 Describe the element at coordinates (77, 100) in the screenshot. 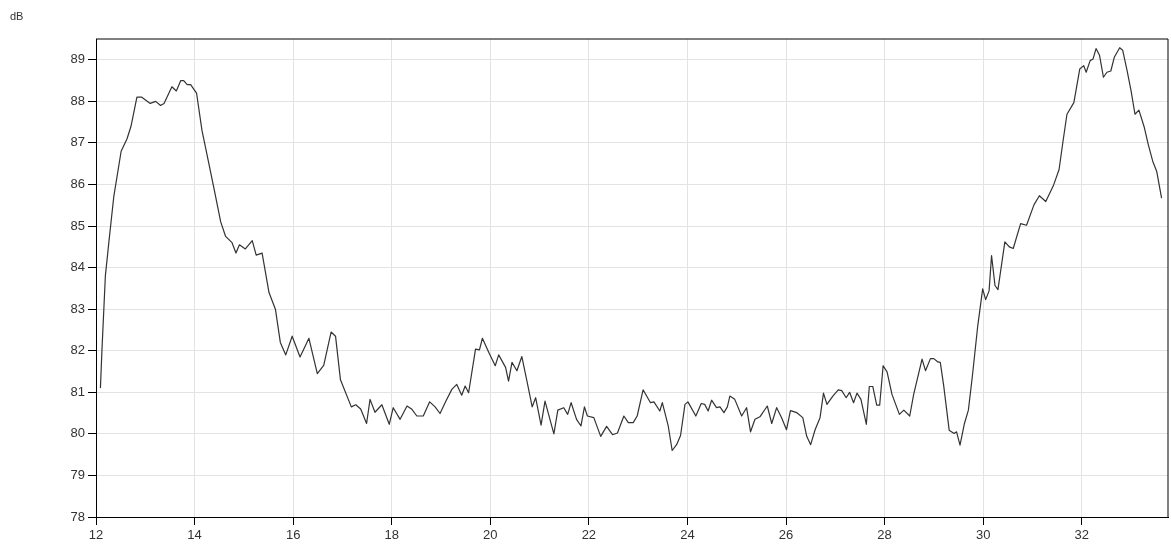

I see `y-tick-label: 88` at that location.